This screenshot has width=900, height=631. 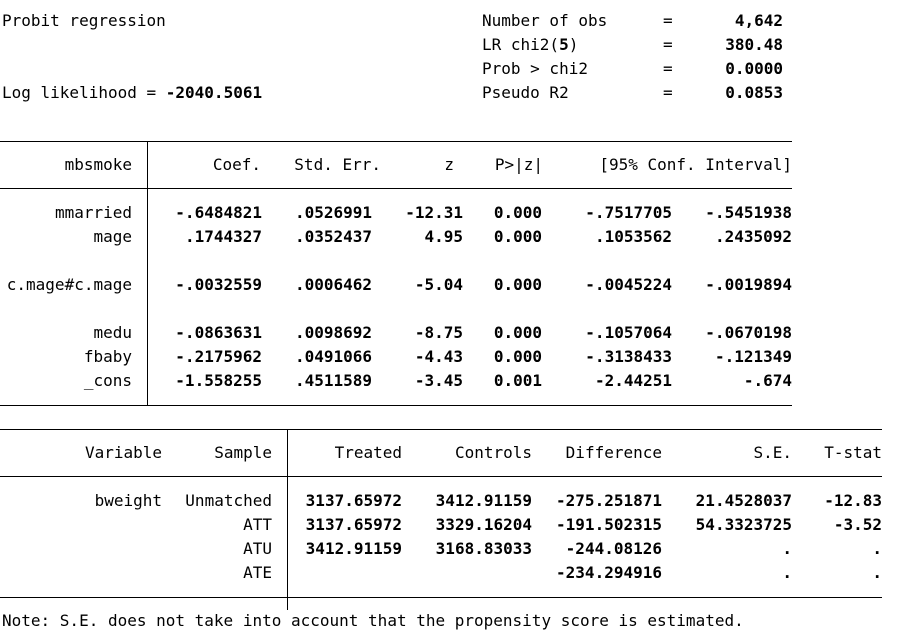 I want to click on probit-row-name: fbaby, so click(x=107, y=356).